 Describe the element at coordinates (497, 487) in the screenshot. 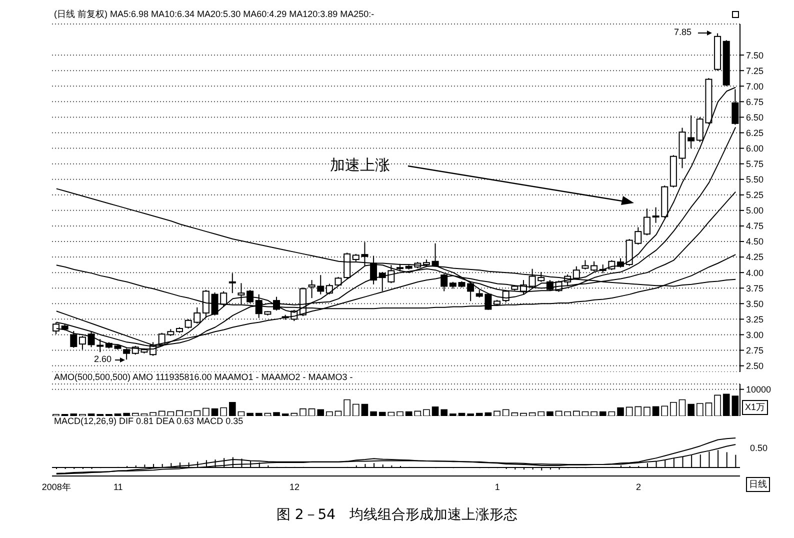

I see `x-tick-label: 1` at that location.